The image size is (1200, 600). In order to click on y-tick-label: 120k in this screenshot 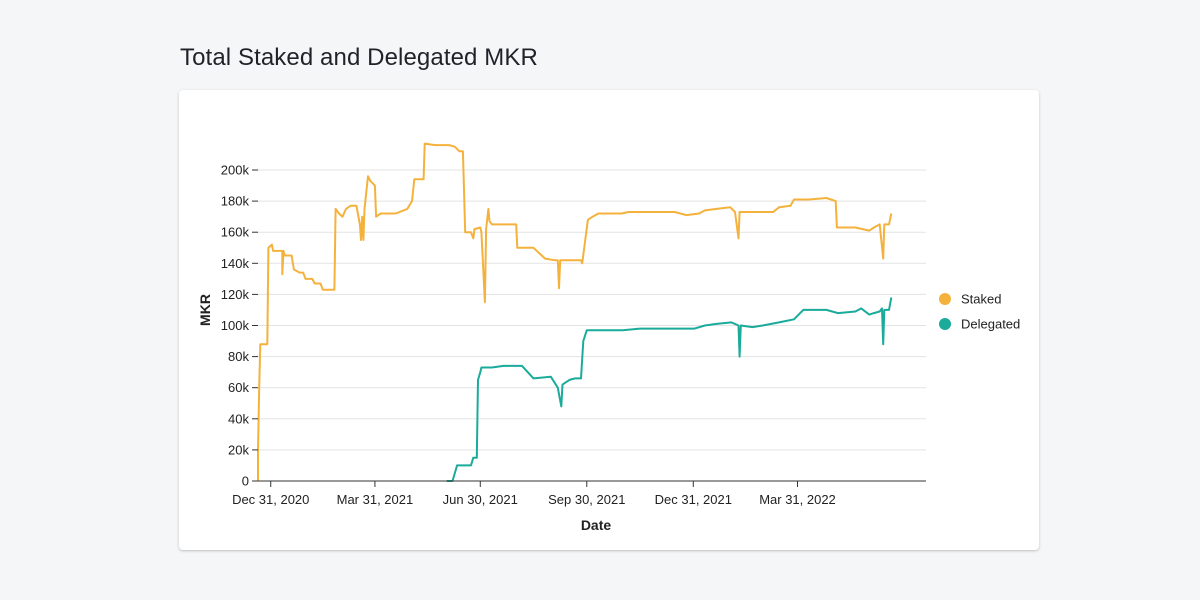, I will do `click(235, 294)`.